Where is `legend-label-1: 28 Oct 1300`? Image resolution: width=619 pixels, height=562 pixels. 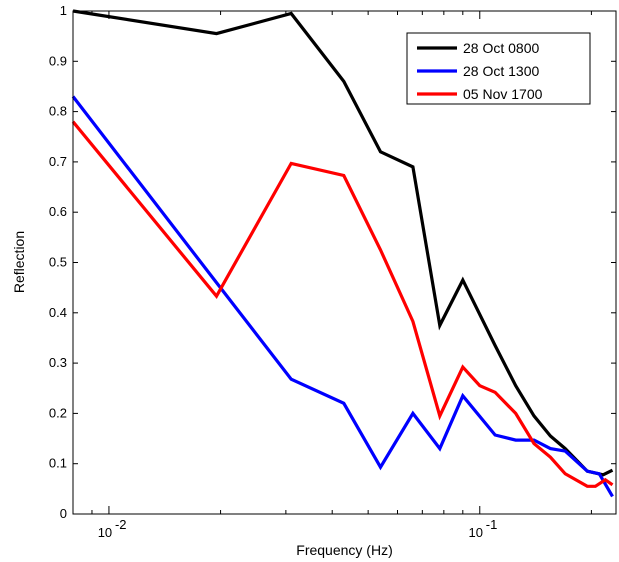
legend-label-1: 28 Oct 1300 is located at coordinates (501, 71).